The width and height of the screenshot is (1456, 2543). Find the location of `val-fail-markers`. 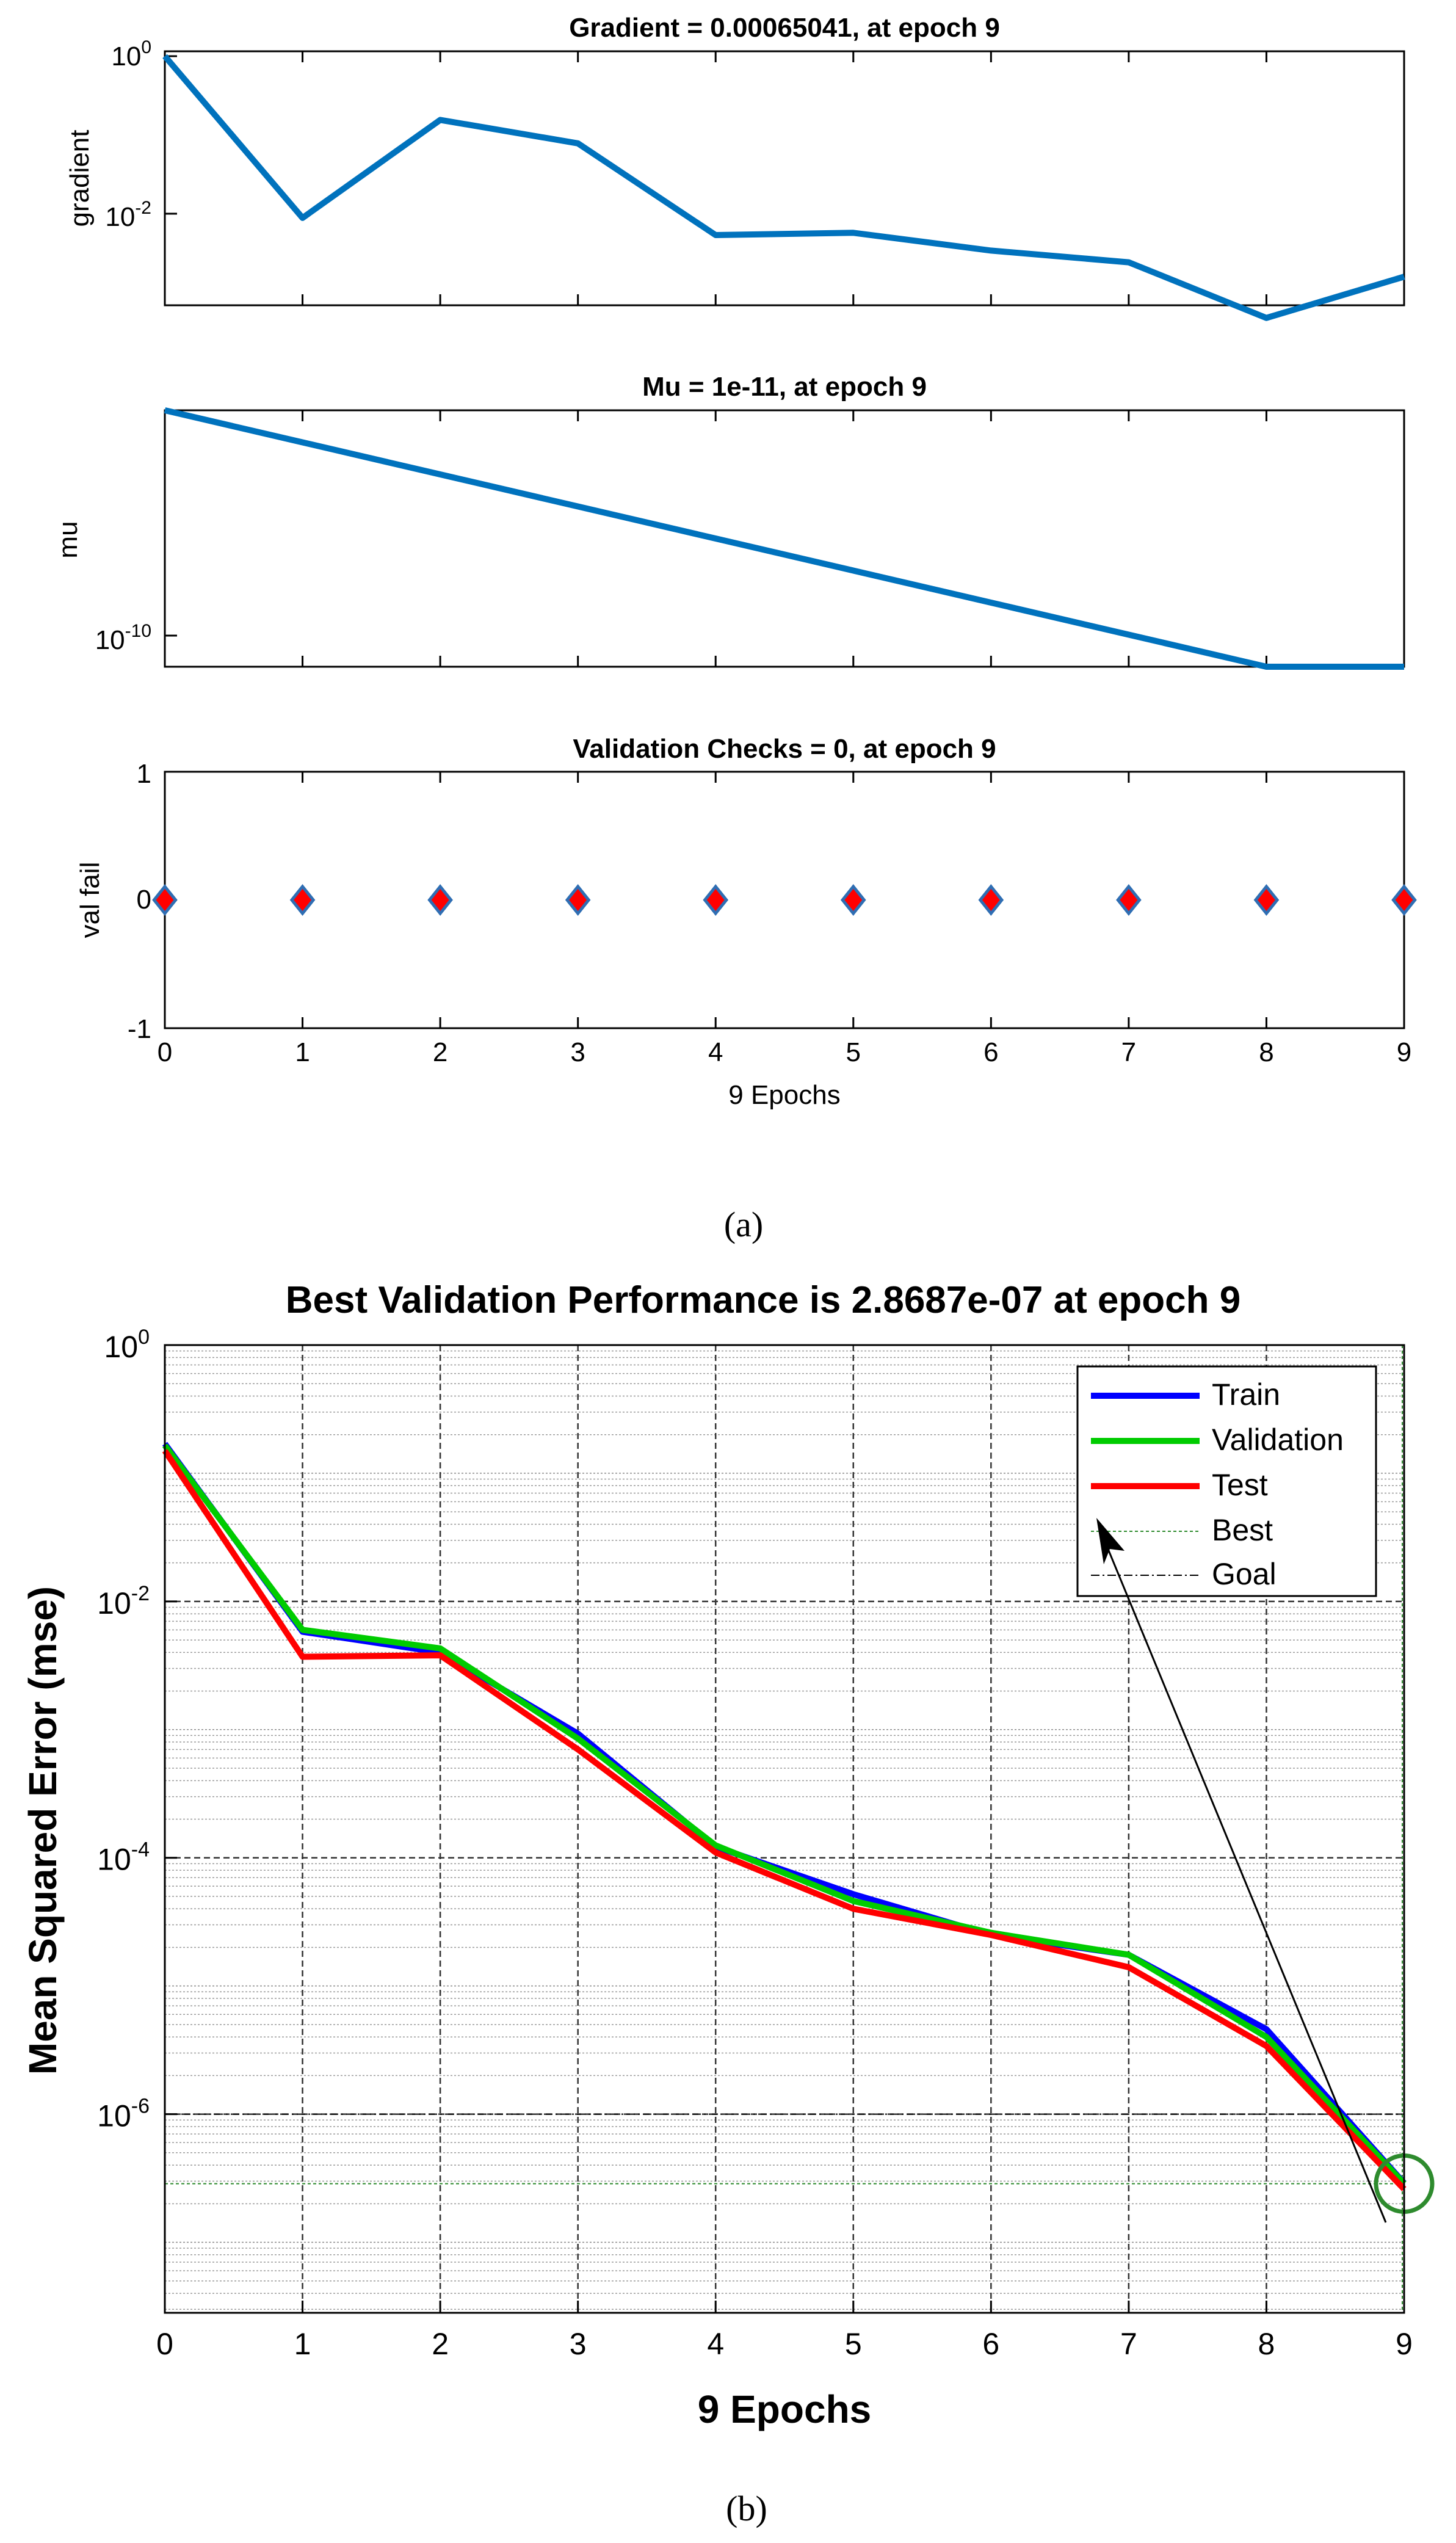

val-fail-markers is located at coordinates (784, 899).